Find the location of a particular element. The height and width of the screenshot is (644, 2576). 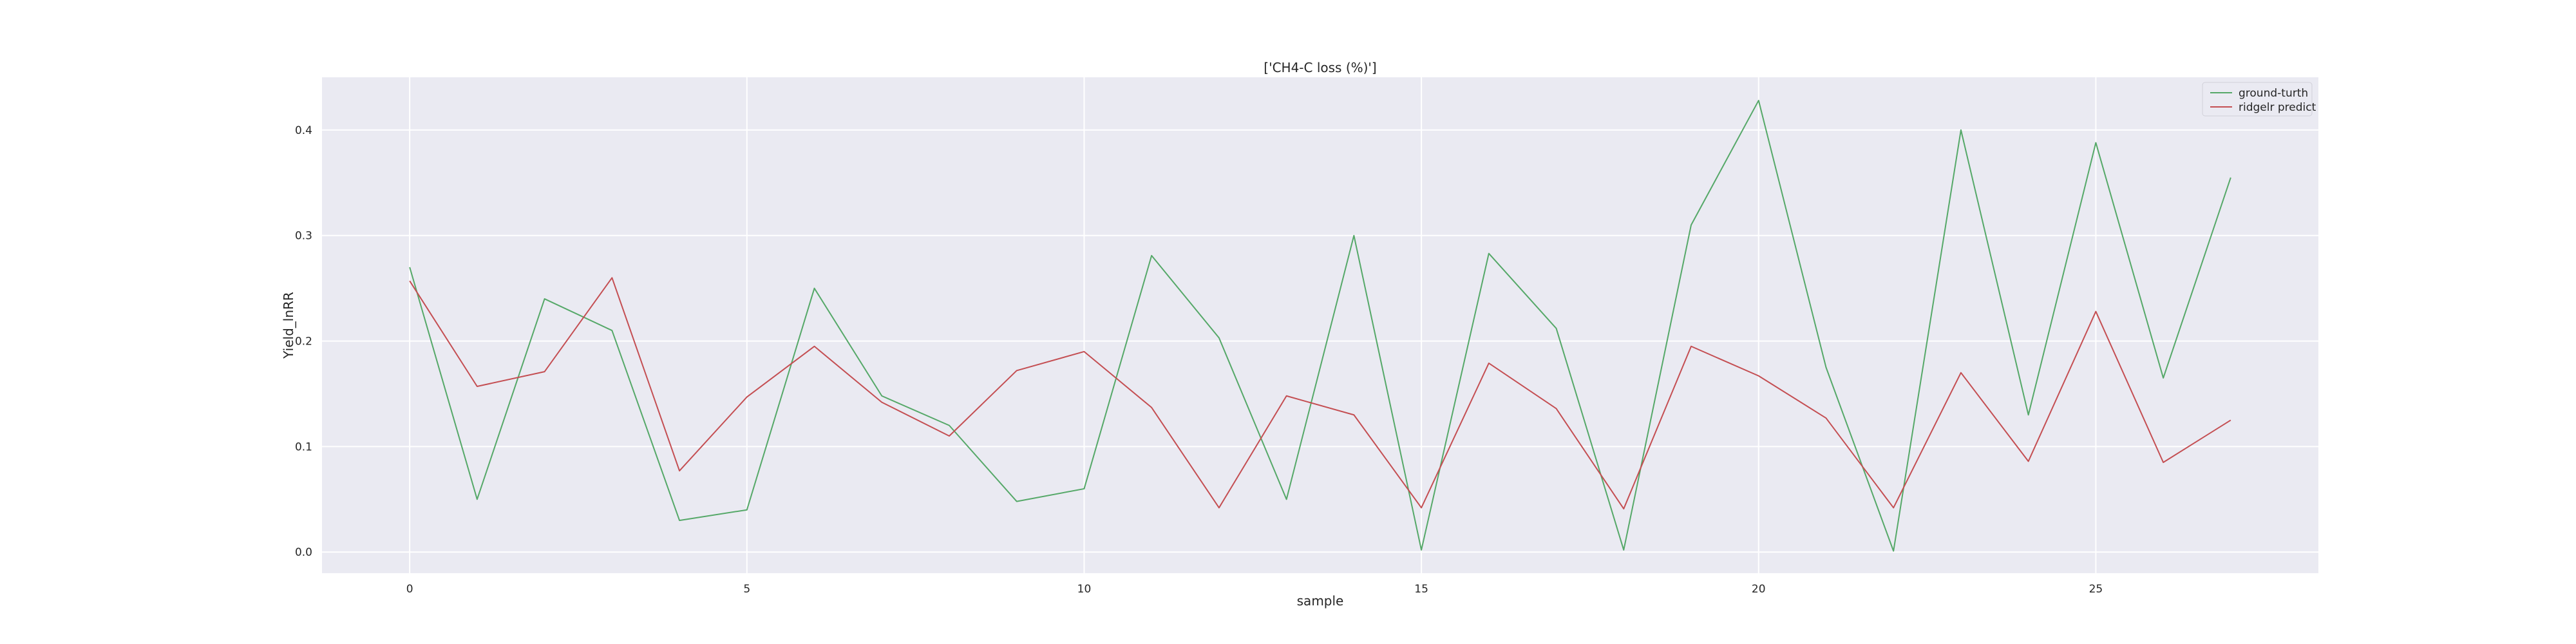

y-tick-label: 0.4 is located at coordinates (303, 130).